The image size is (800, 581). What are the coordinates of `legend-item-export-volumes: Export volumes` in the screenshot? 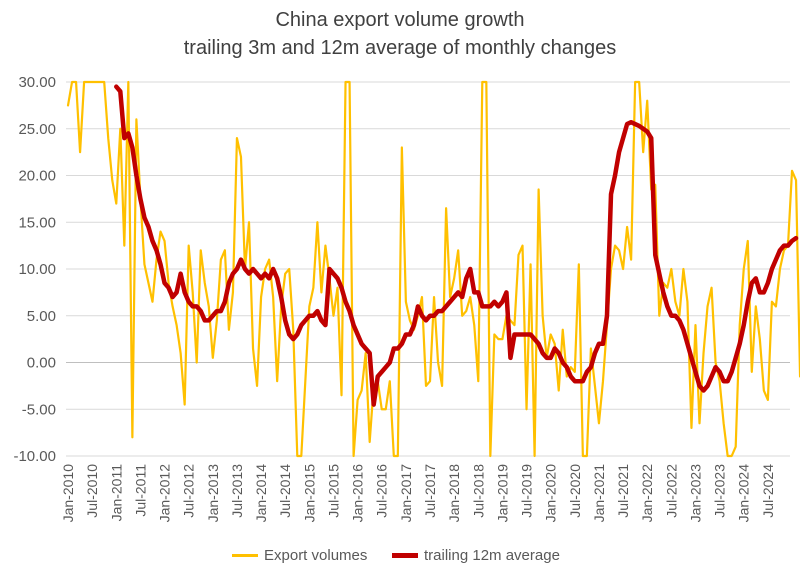 It's located at (299, 555).